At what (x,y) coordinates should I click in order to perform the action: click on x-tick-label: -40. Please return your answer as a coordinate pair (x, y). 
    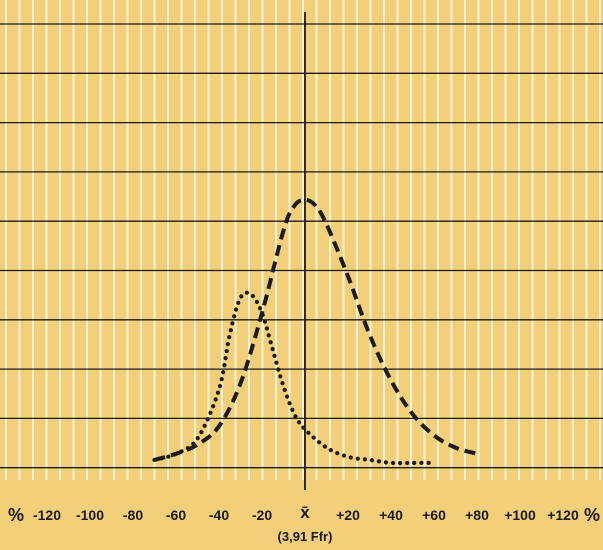
    Looking at the image, I should click on (219, 515).